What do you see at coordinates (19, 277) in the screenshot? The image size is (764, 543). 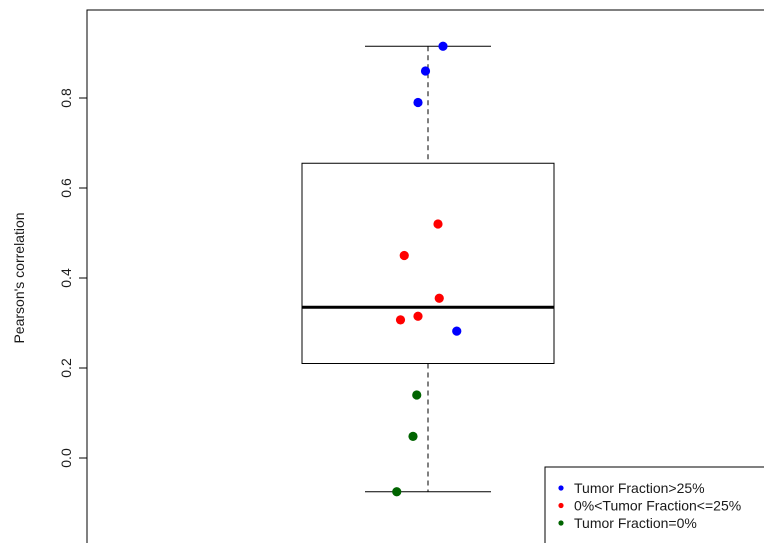 I see `y-axis-title: Pearson's correlation` at bounding box center [19, 277].